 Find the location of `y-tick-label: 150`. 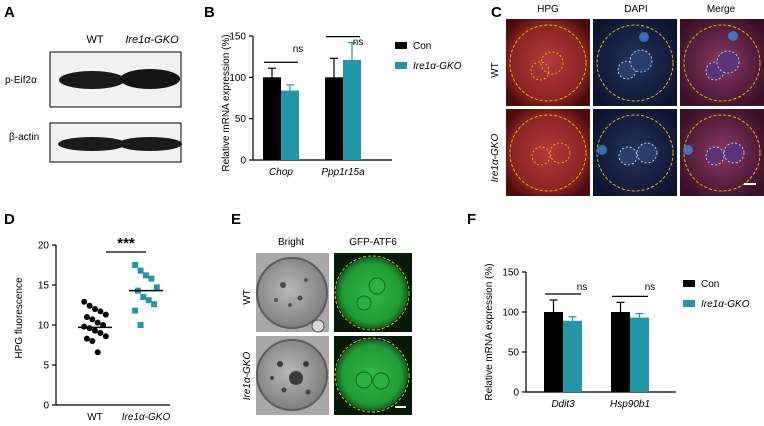

y-tick-label: 150 is located at coordinates (510, 273).